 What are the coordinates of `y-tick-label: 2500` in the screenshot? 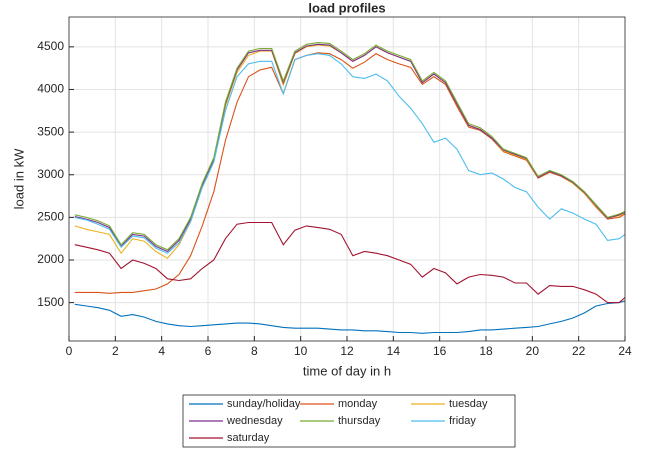 It's located at (50, 217).